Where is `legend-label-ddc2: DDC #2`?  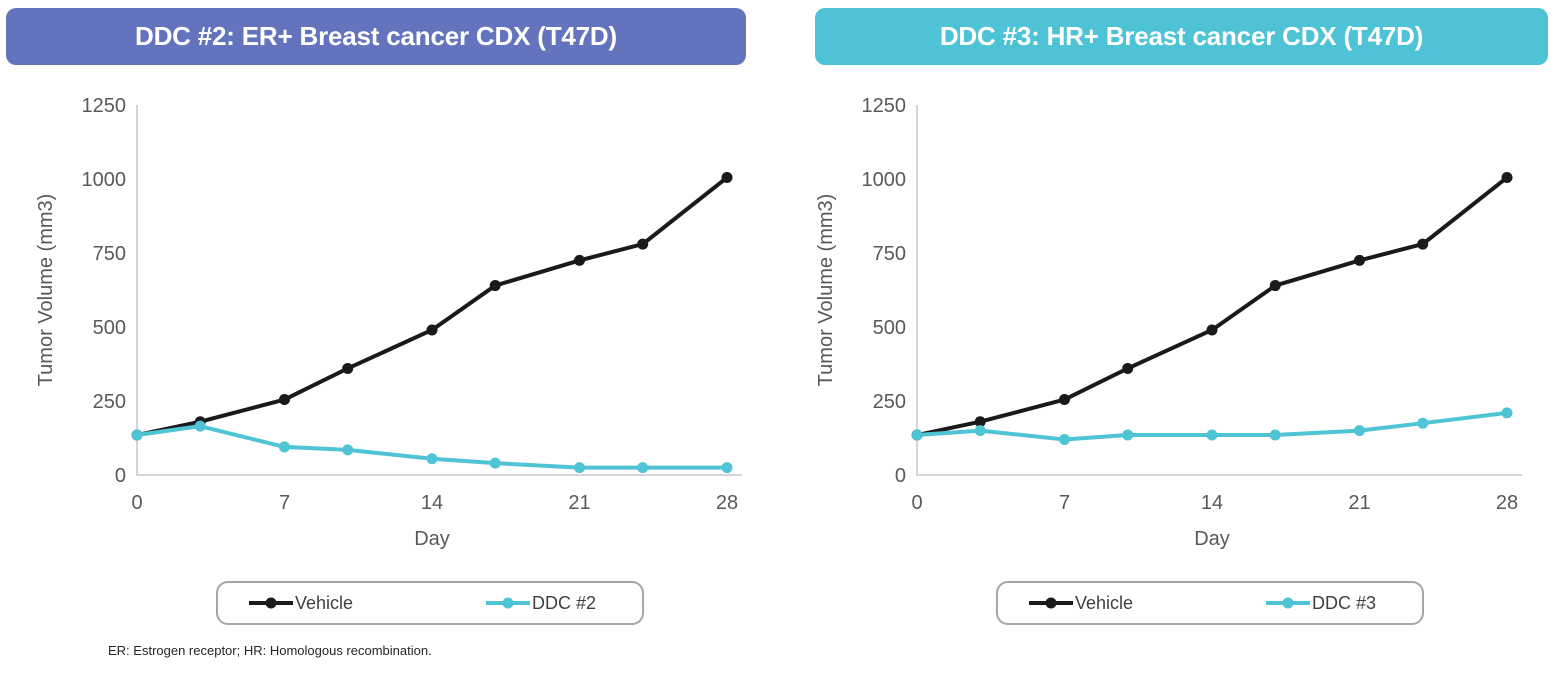 legend-label-ddc2: DDC #2 is located at coordinates (563, 602).